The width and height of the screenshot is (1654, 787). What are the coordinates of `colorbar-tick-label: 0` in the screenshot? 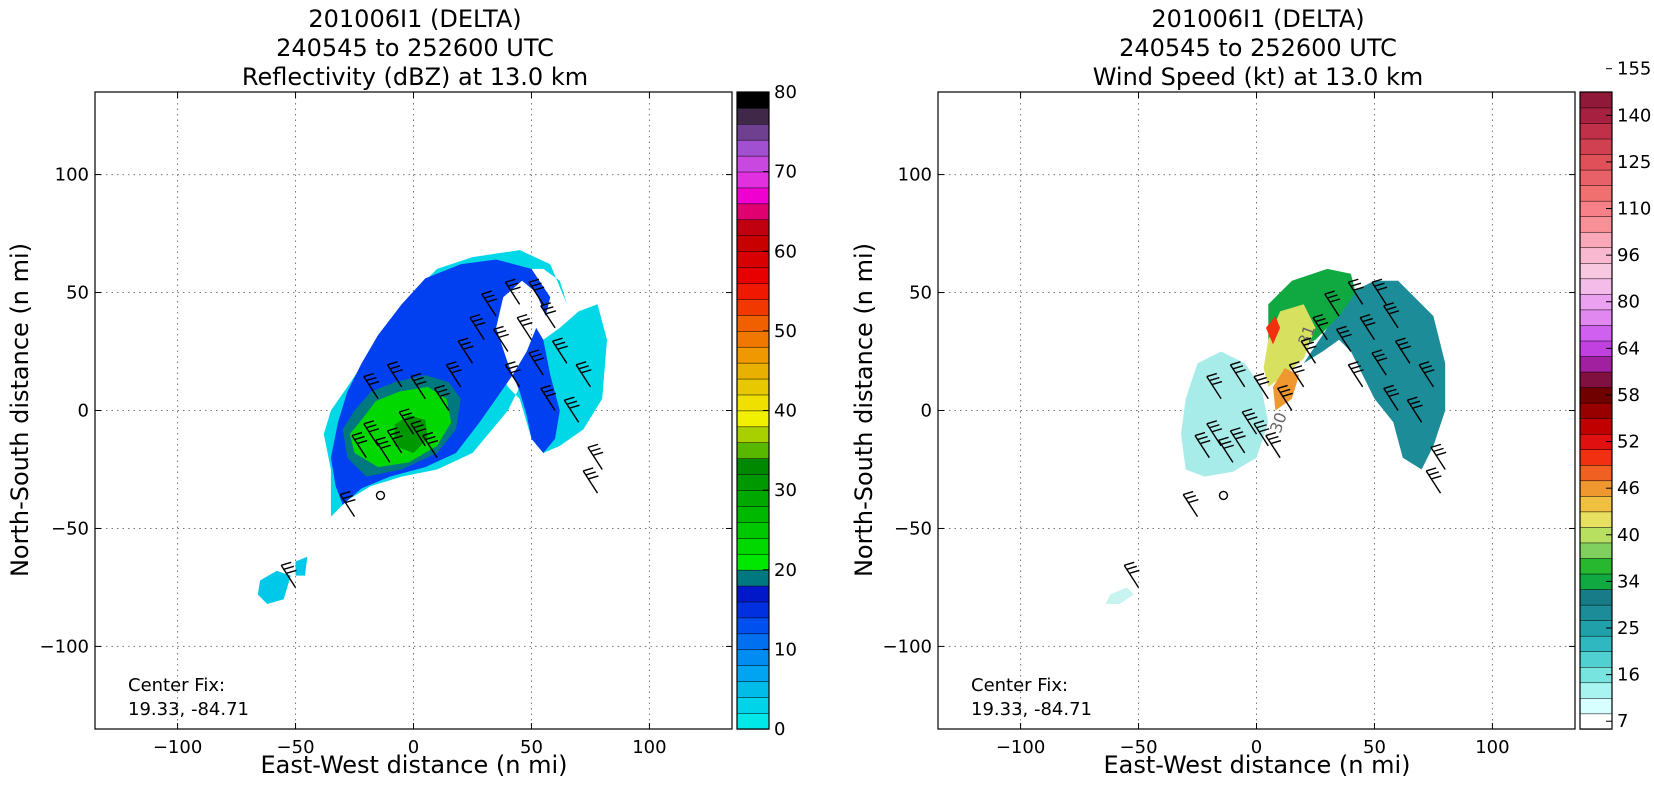 It's located at (779, 729).